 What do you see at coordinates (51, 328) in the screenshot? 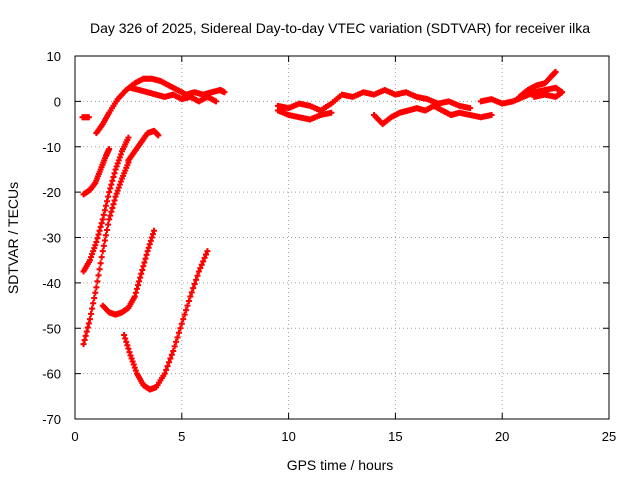
I see `y-tick-label: -50` at bounding box center [51, 328].